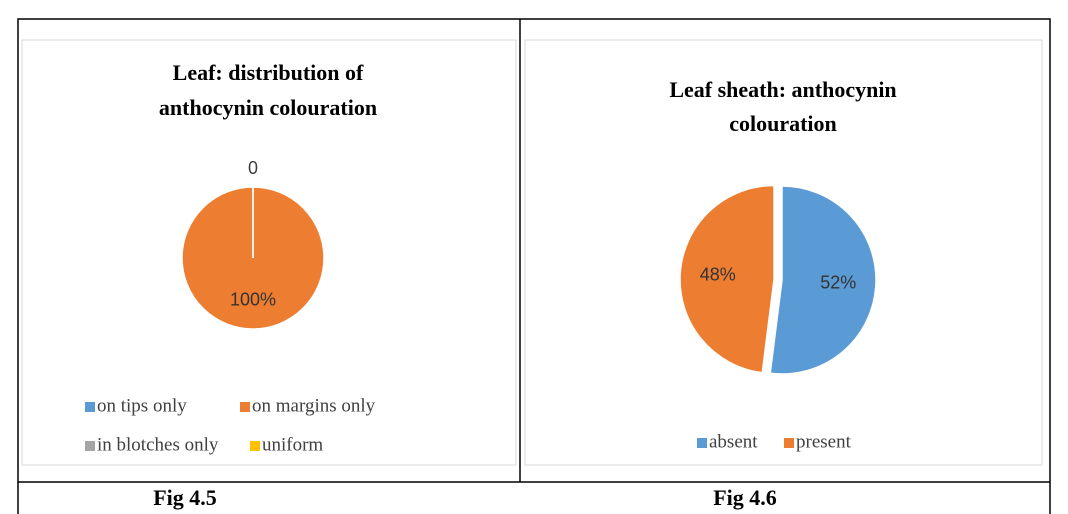 This screenshot has width=1068, height=514. I want to click on legend-label: absent, so click(733, 441).